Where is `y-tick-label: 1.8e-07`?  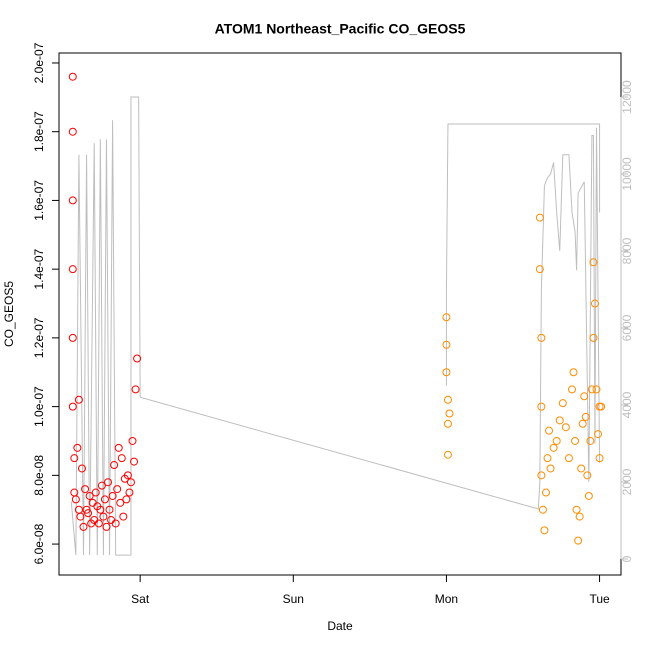
y-tick-label: 1.8e-07 is located at coordinates (39, 131).